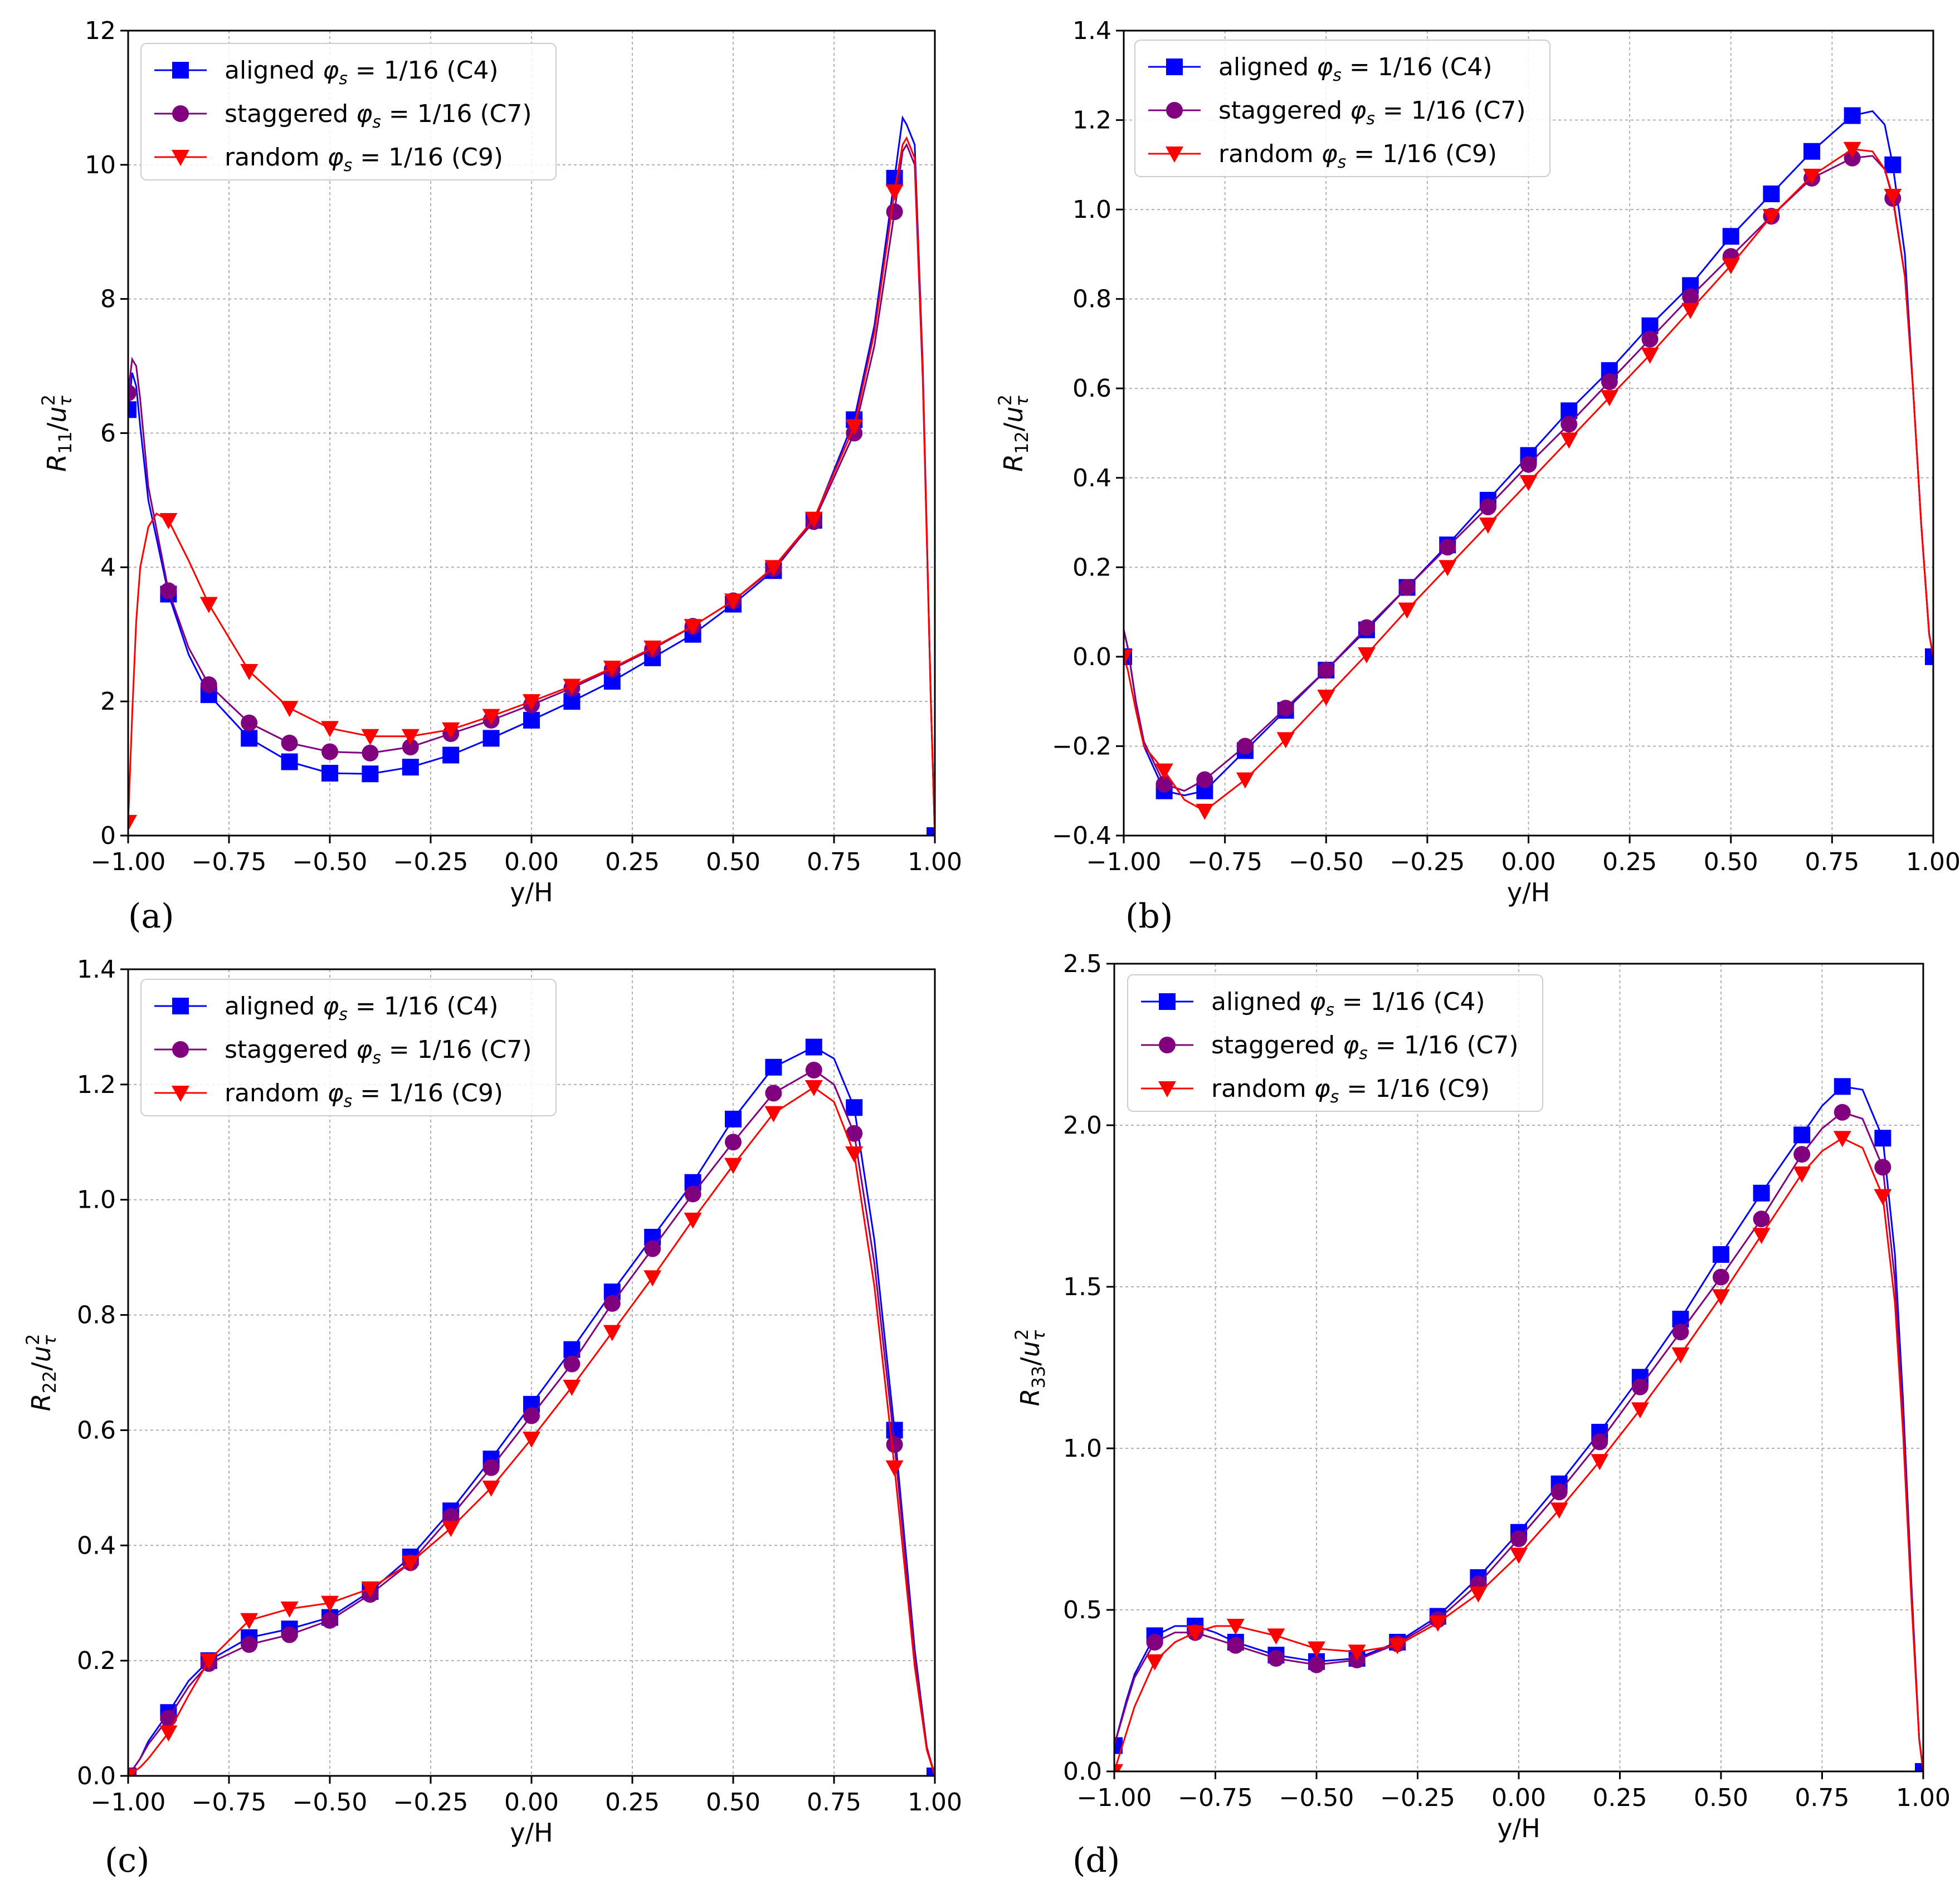  What do you see at coordinates (1174, 66) in the screenshot?
I see `legend-marker-square` at bounding box center [1174, 66].